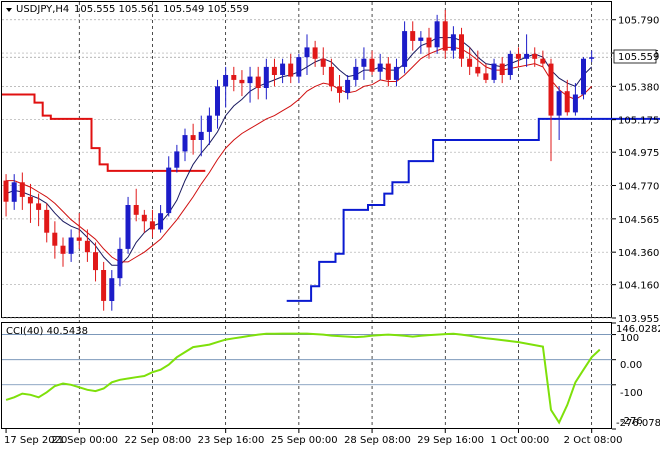  What do you see at coordinates (614, 376) in the screenshot?
I see `cci-axis` at bounding box center [614, 376].